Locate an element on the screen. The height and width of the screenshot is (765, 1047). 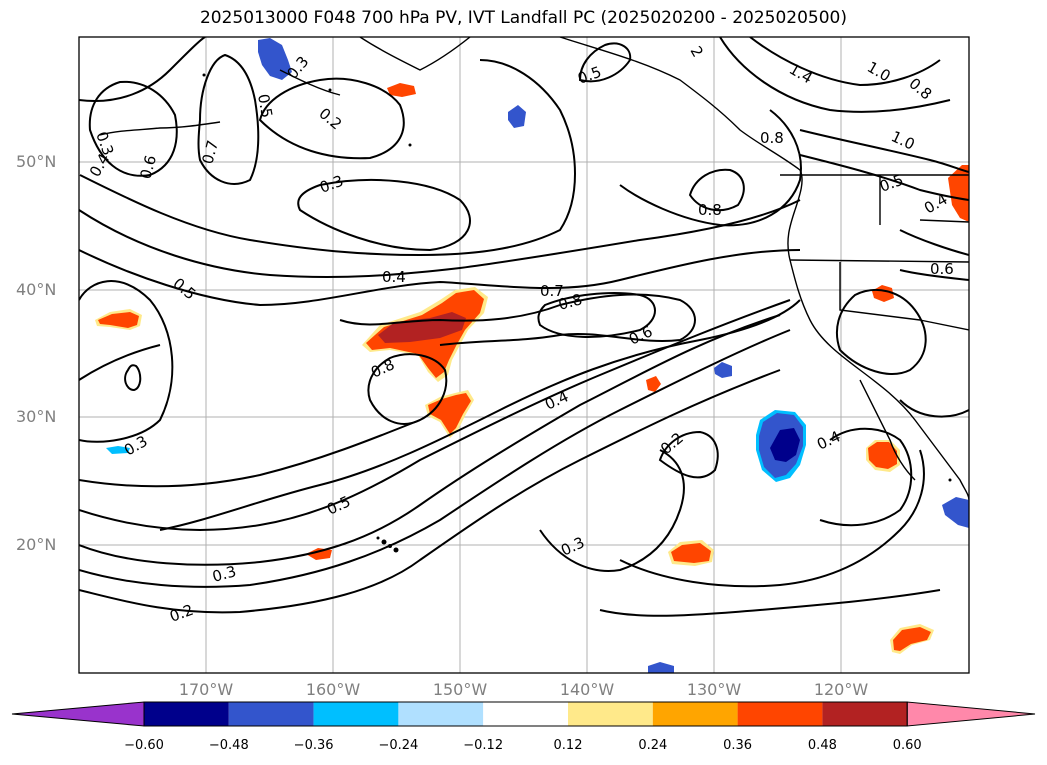
patch-small-d is located at coordinates (661, 667).